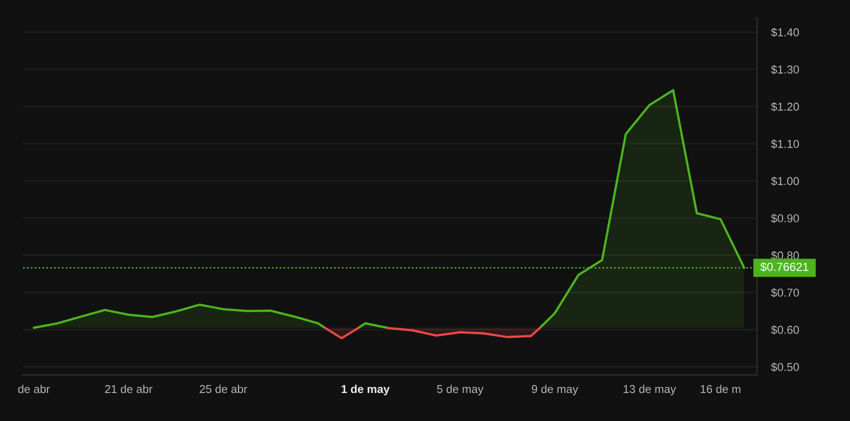  What do you see at coordinates (785, 181) in the screenshot?
I see `y-tick-label: $1.00` at bounding box center [785, 181].